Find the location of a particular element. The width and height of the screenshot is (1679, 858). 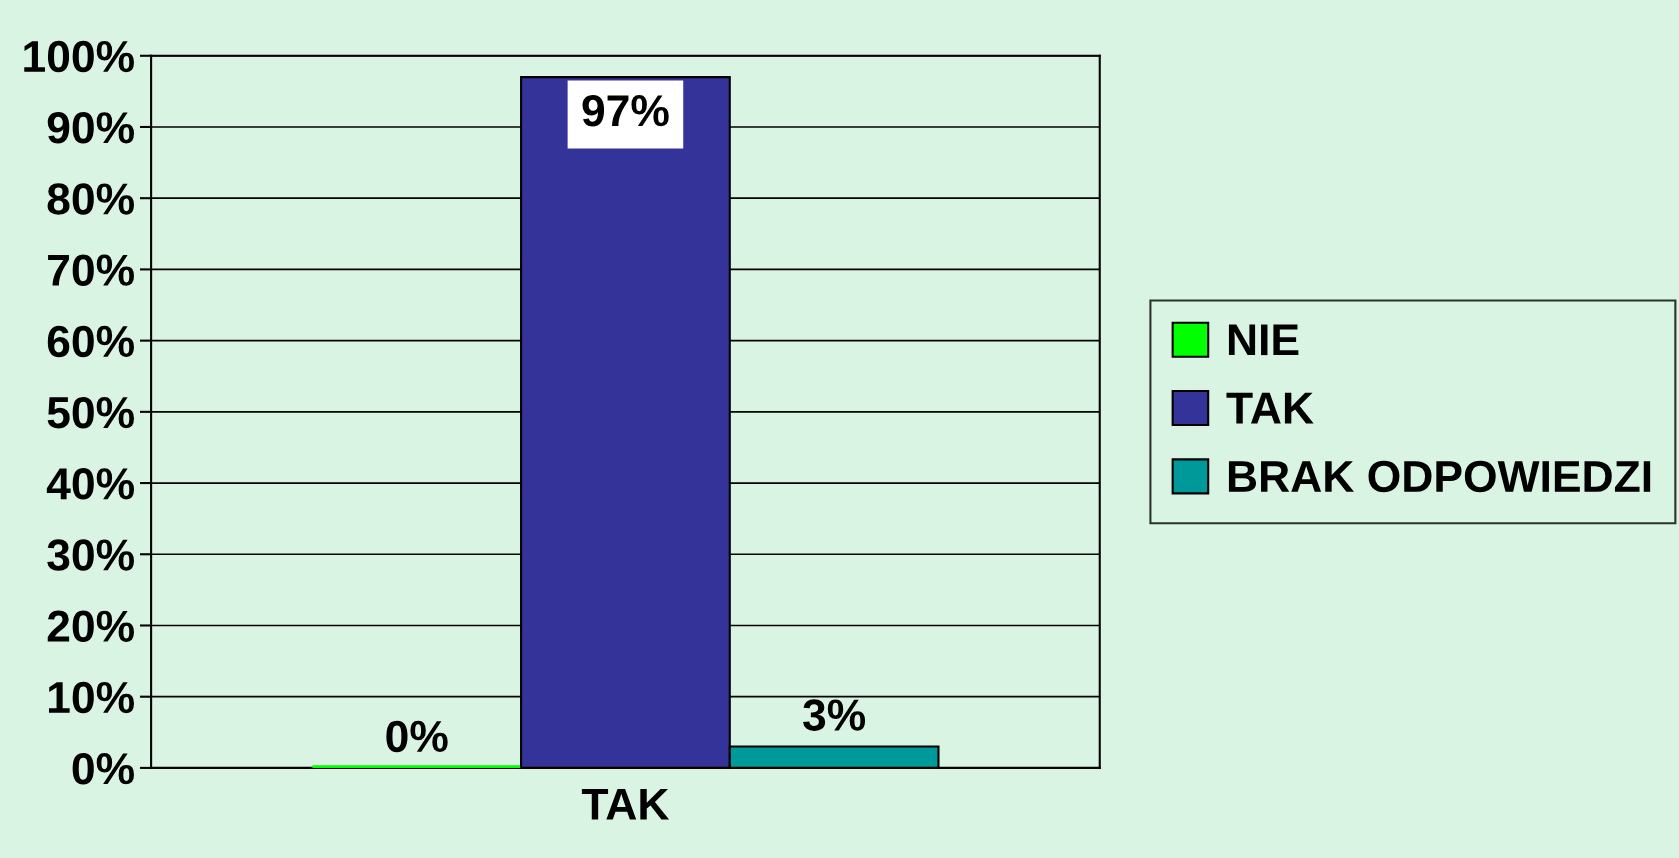

y-tick-label: 0% is located at coordinates (103, 768).